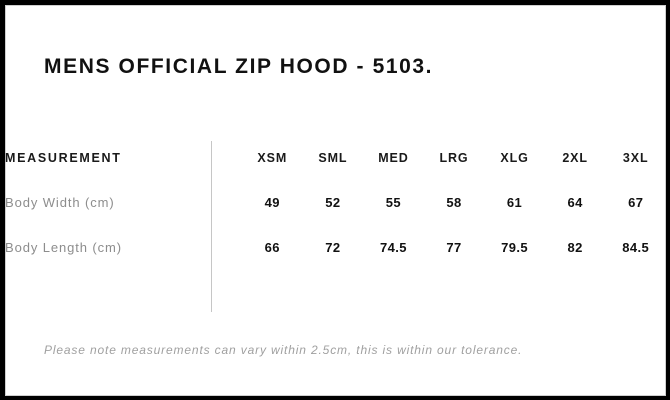 The height and width of the screenshot is (400, 670). I want to click on column-header-xsm: XSM, so click(272, 157).